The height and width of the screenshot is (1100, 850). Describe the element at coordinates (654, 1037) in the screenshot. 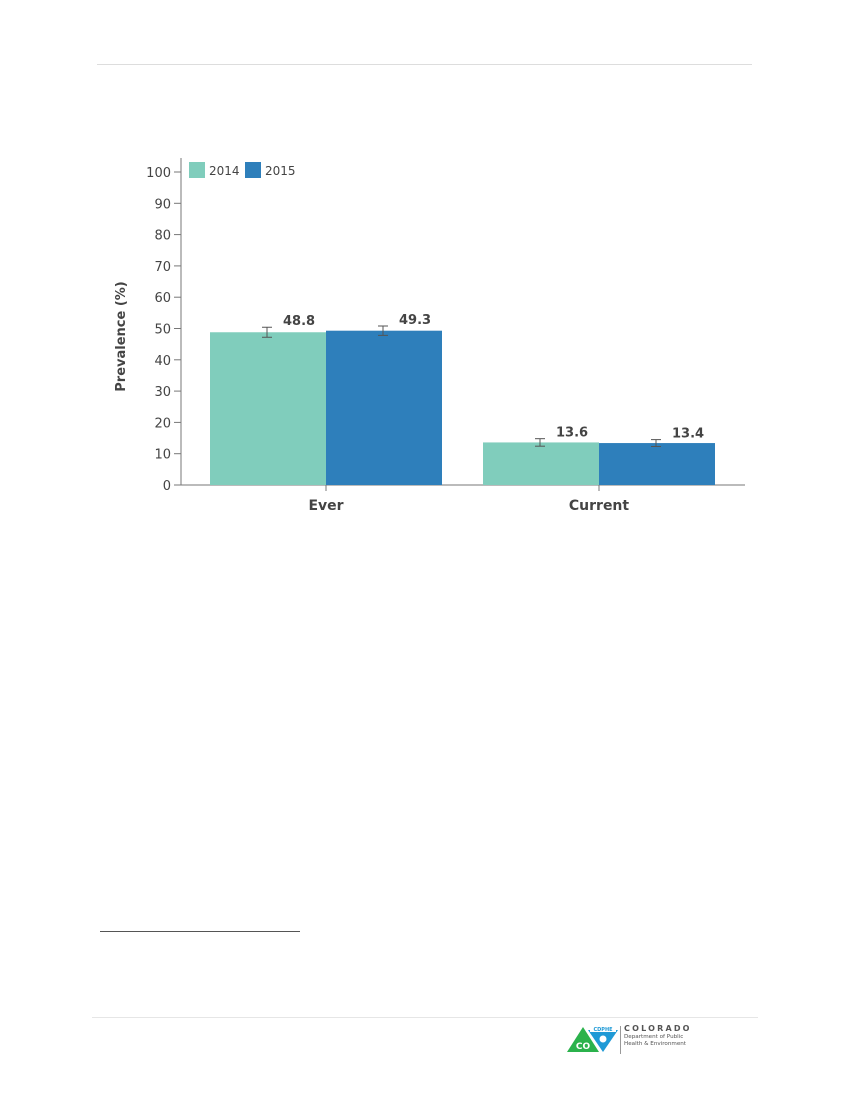

I see `logo-sub-line-1: Department of Public` at that location.